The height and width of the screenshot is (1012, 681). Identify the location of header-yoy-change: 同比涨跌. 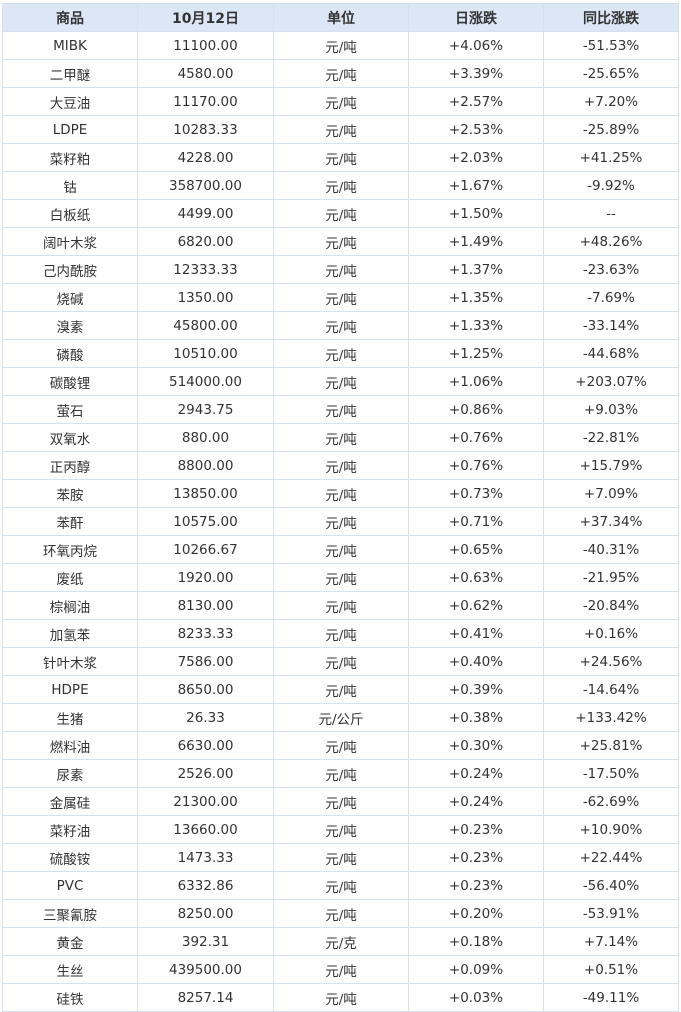
(611, 17).